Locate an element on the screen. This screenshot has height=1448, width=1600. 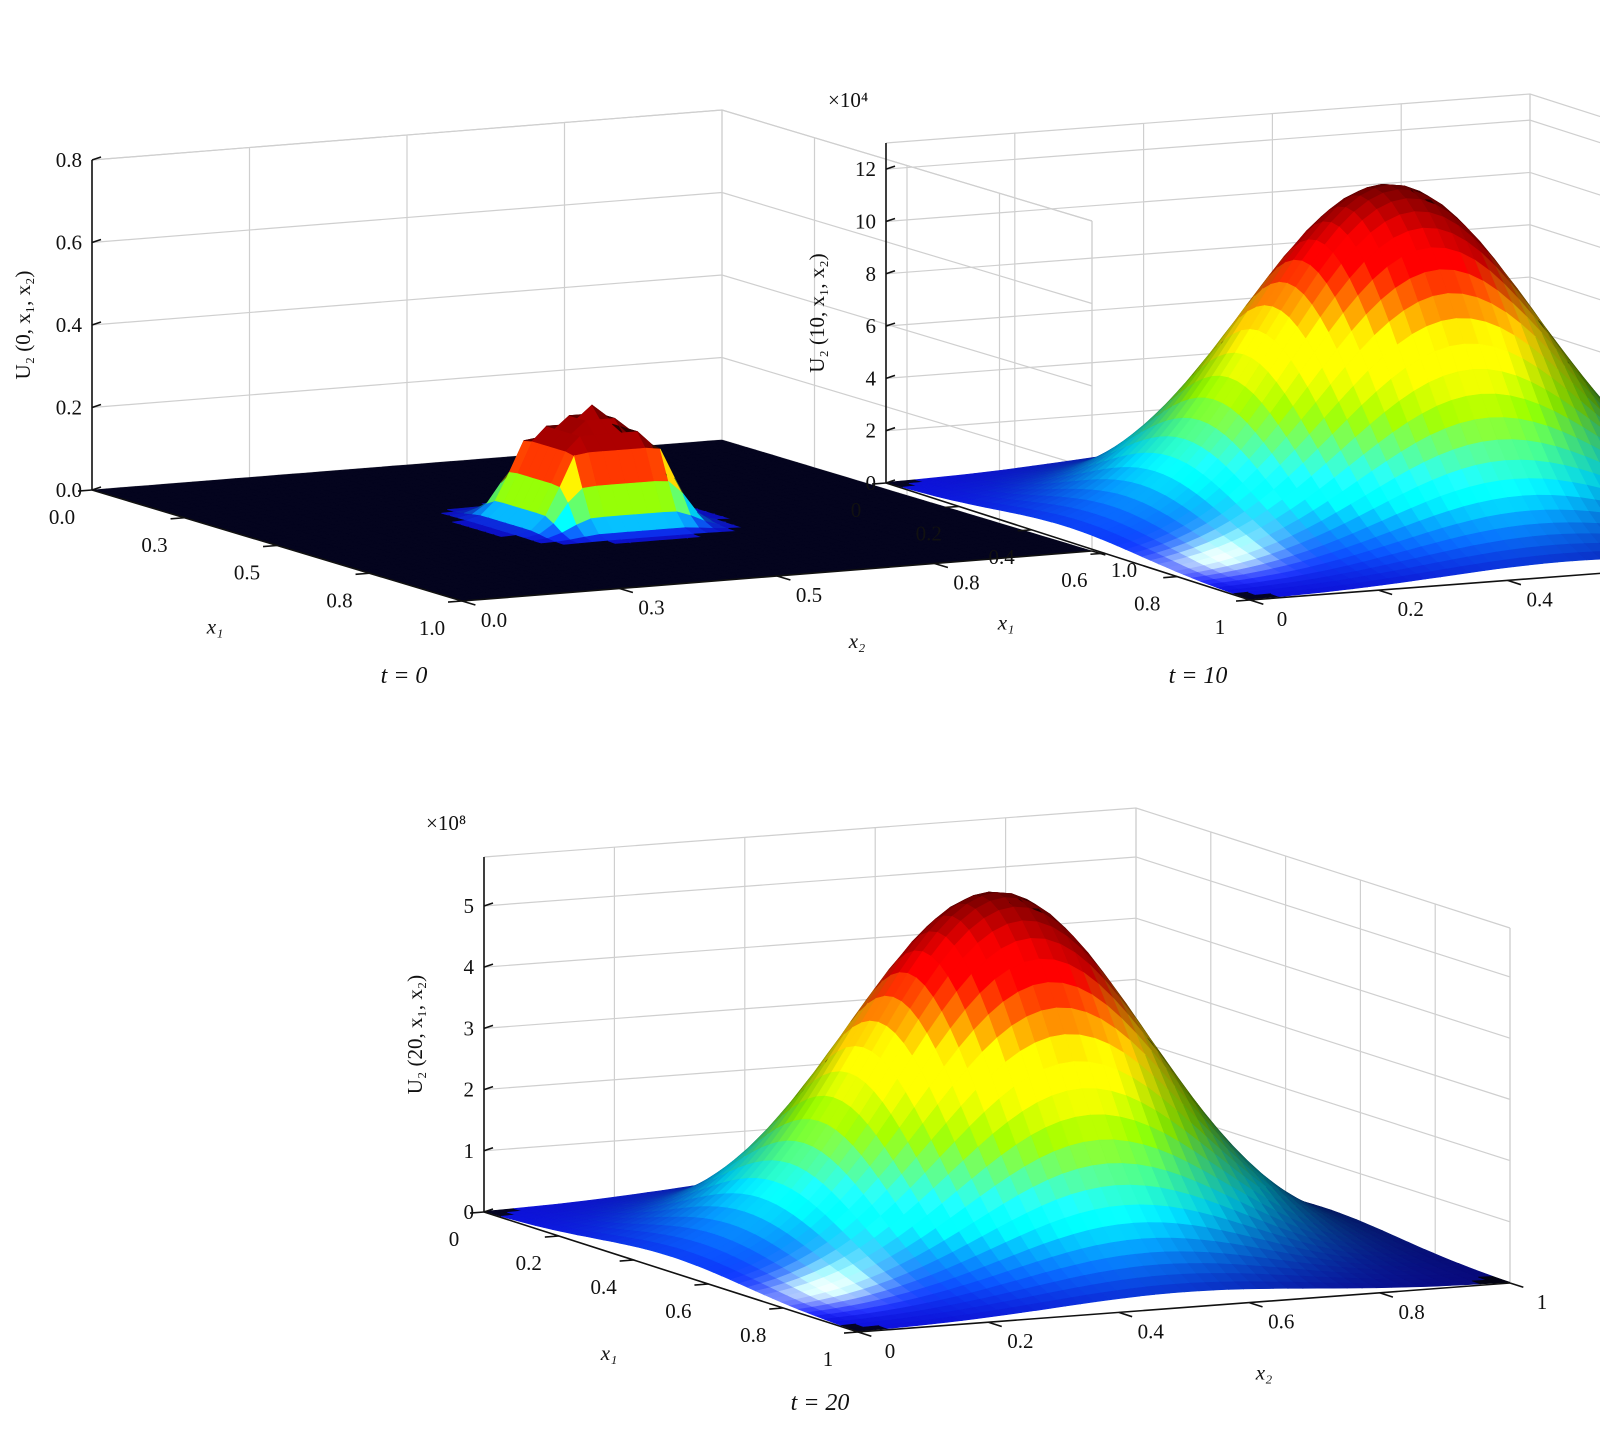
z-tick-label: 2 is located at coordinates (871, 431).